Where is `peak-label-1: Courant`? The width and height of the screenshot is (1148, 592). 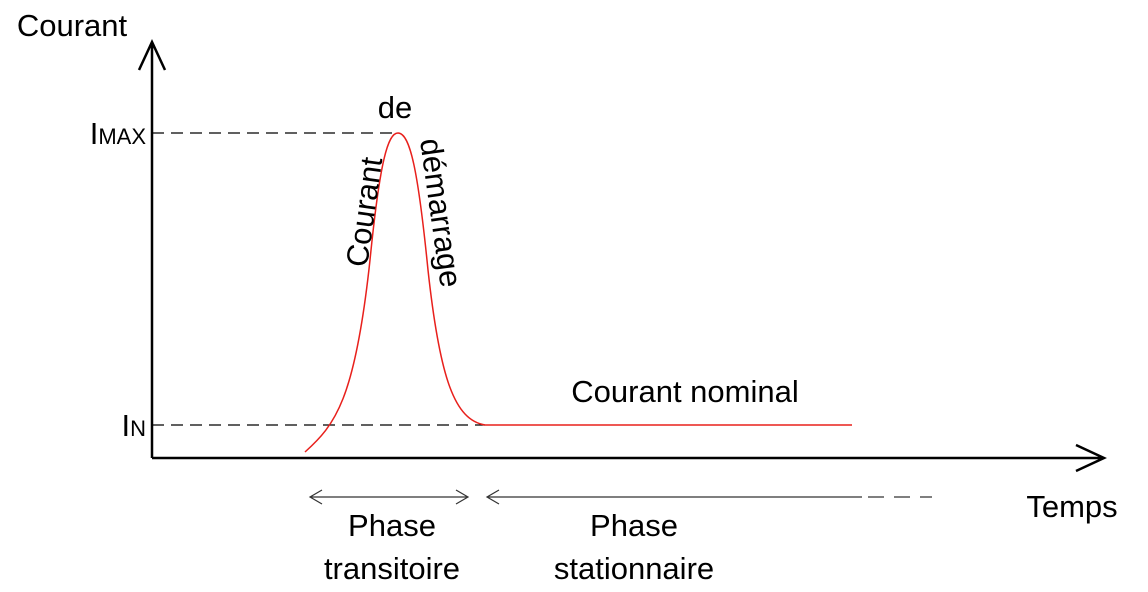 peak-label-1: Courant is located at coordinates (364, 212).